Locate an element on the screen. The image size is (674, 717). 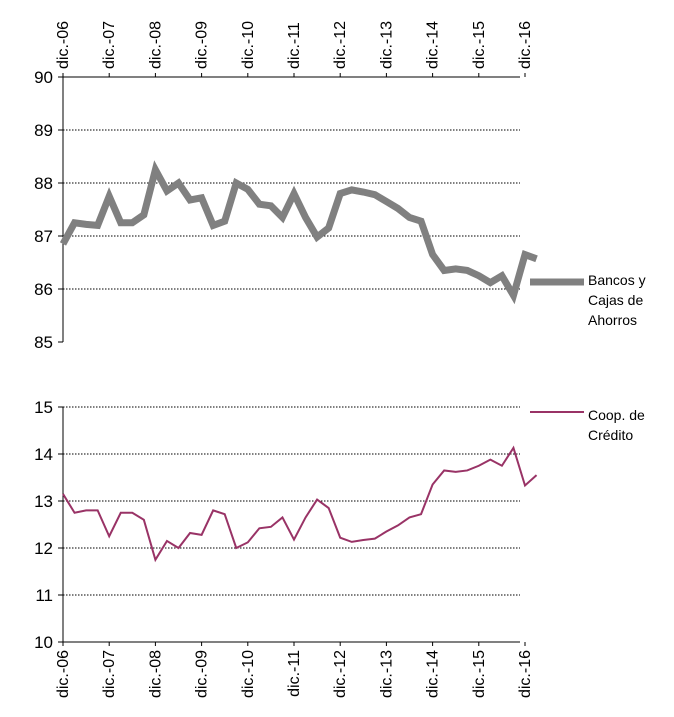
y-tick-label: 13 is located at coordinates (43, 501).